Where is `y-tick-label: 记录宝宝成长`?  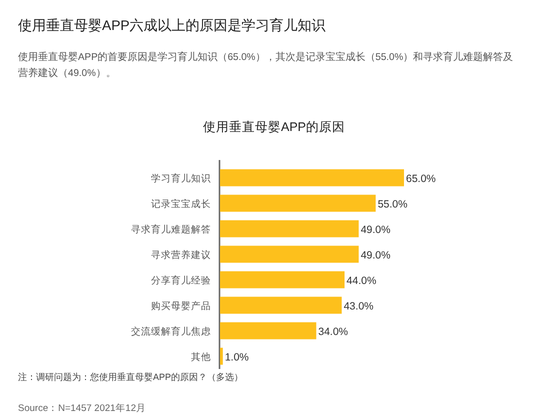 y-tick-label: 记录宝宝成长 is located at coordinates (181, 204).